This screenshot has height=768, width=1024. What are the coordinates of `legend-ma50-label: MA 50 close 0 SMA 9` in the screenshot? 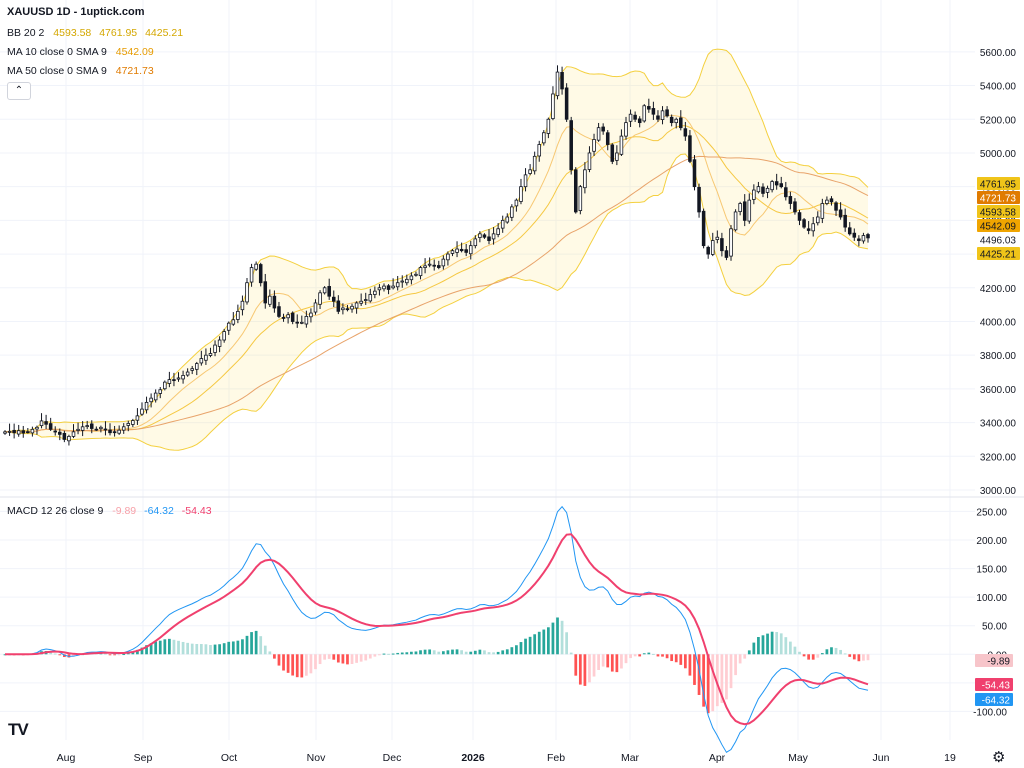 It's located at (57, 71).